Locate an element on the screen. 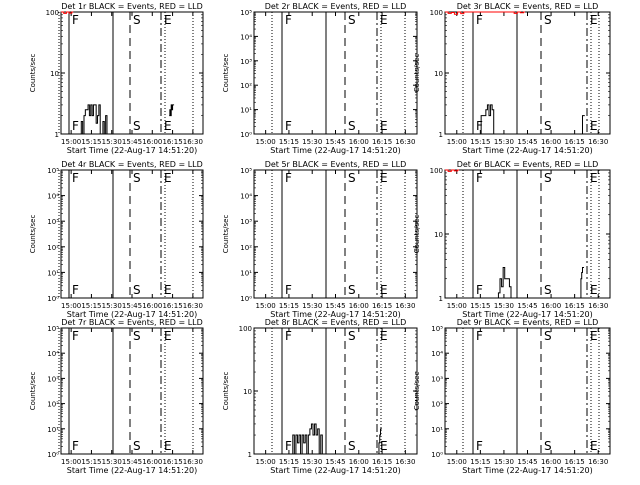 The height and width of the screenshot is (485, 640). events-series is located at coordinates (307, 439).